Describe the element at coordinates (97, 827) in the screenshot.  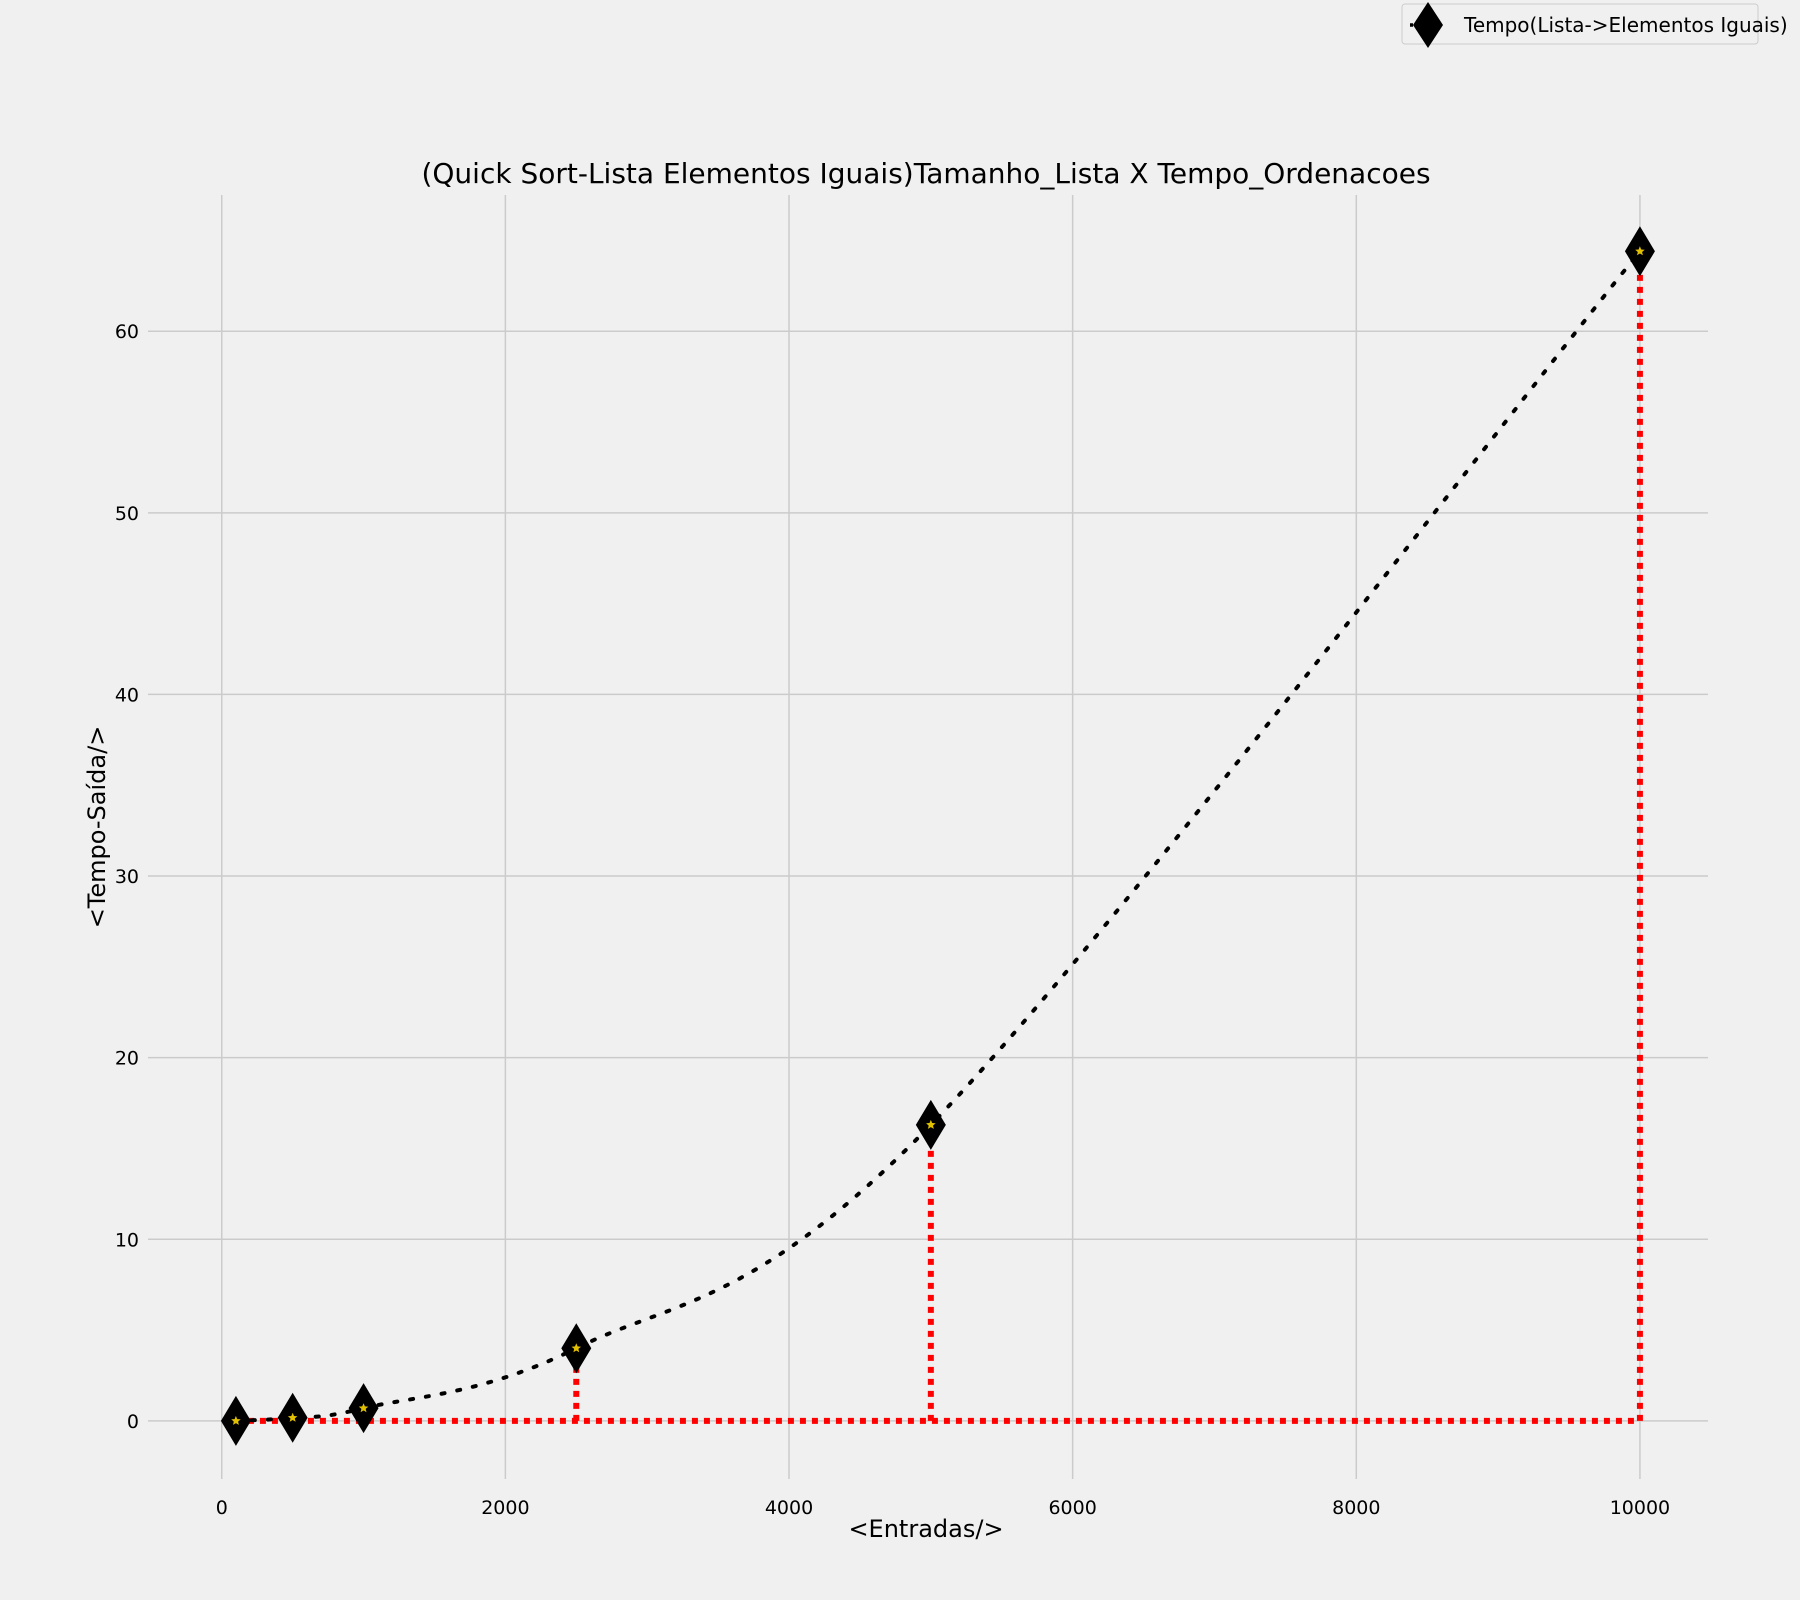
I see `y-axis-label: <Tempo-Saída/>` at that location.